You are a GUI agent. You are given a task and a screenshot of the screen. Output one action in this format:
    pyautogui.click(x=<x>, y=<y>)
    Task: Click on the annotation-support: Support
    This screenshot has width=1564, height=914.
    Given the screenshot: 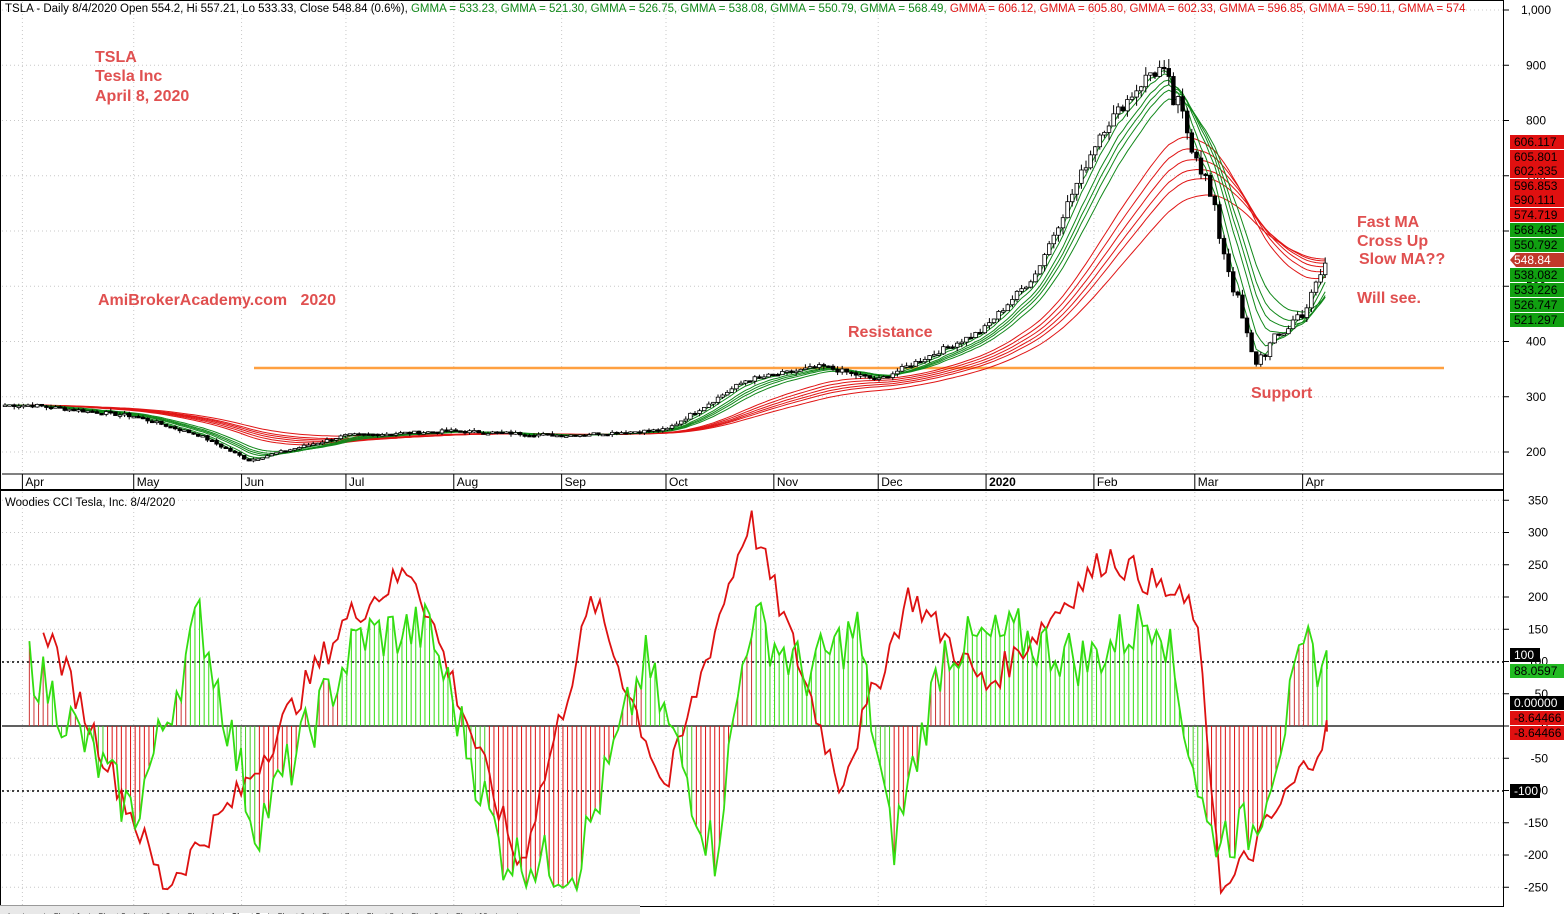 What is the action you would take?
    pyautogui.click(x=1282, y=393)
    